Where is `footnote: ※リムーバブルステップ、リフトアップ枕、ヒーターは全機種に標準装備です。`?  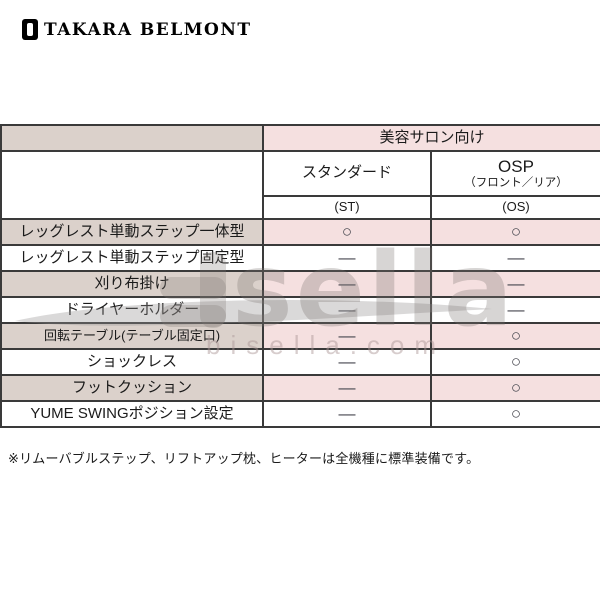
footnote: ※リムーバブルステップ、リフトアップ枕、ヒーターは全機種に標準装備です。 is located at coordinates (244, 458).